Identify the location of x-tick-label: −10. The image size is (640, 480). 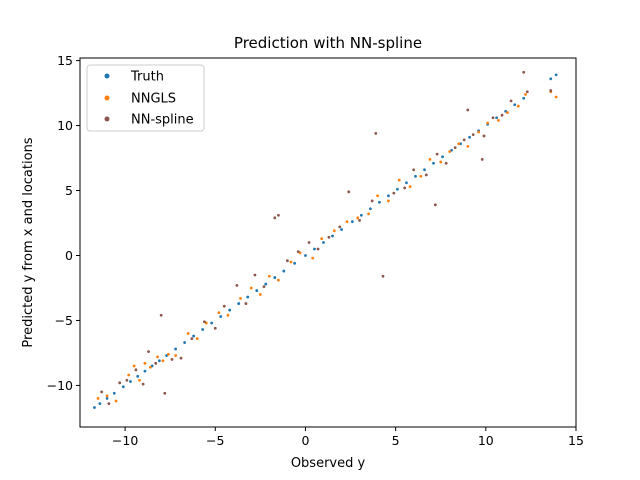
(125, 440).